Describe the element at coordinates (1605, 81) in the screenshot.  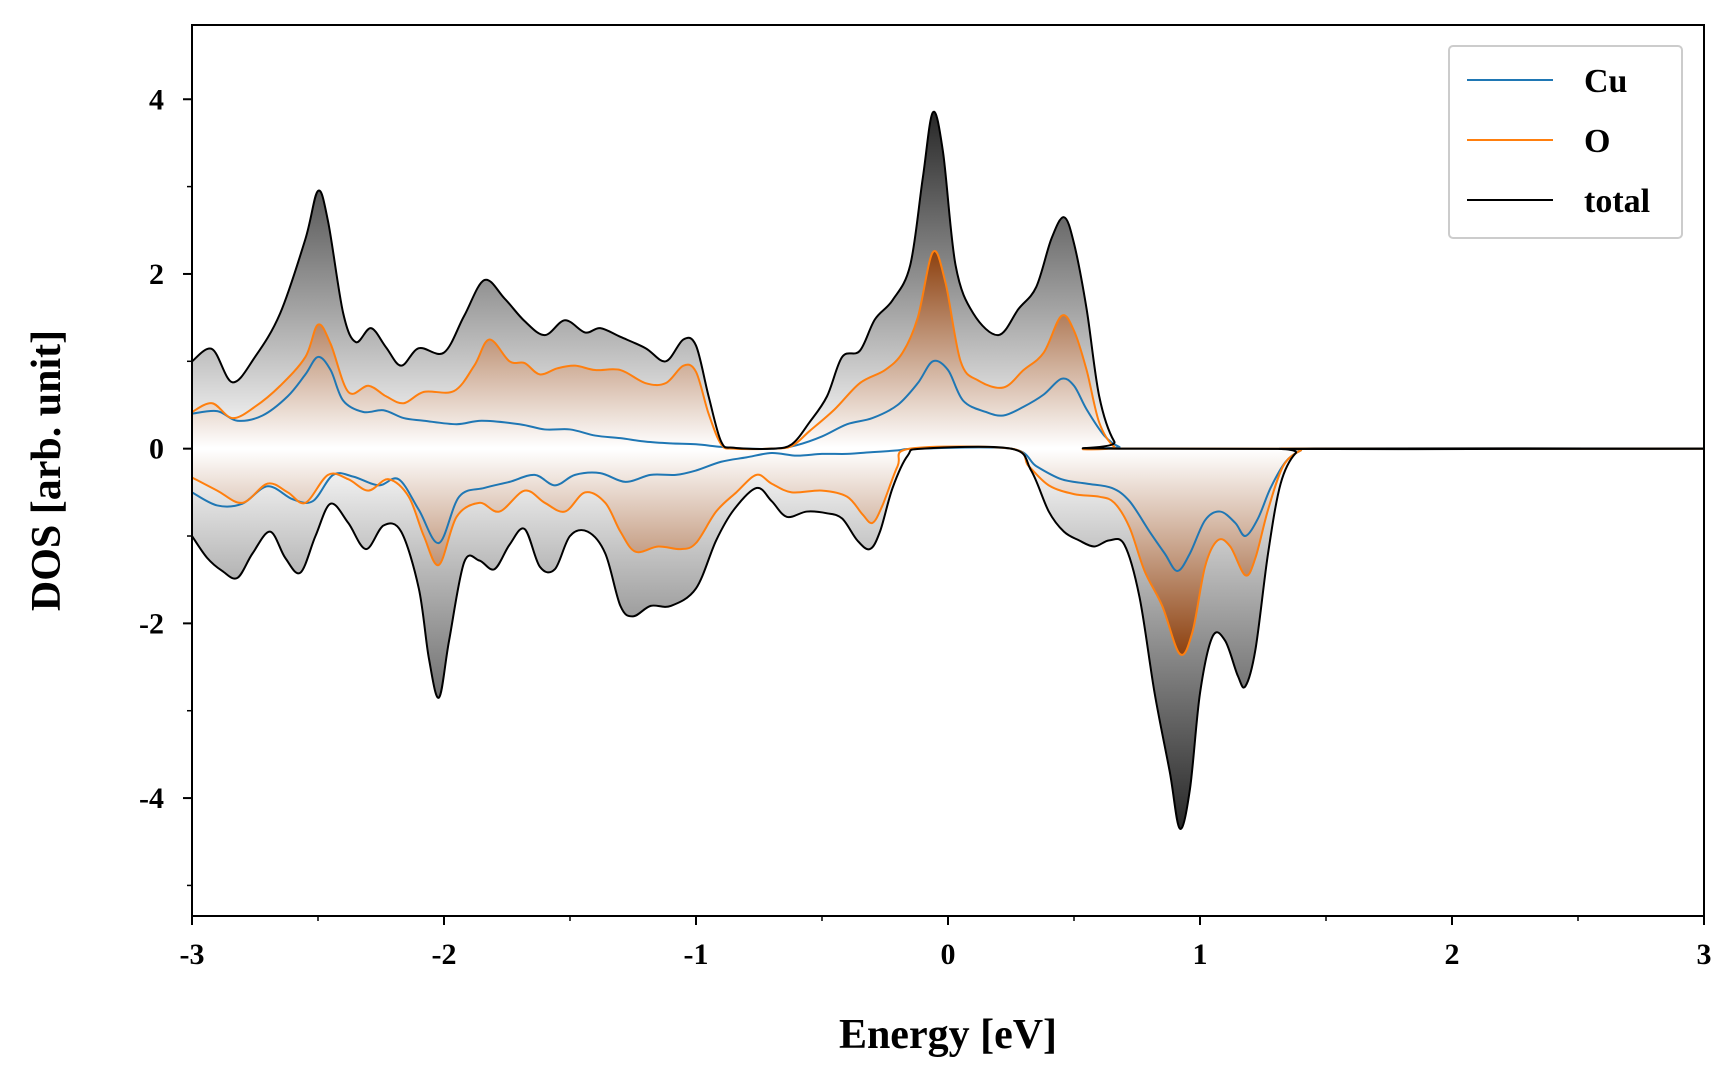
I see `legend-label-cu: Cu` at that location.